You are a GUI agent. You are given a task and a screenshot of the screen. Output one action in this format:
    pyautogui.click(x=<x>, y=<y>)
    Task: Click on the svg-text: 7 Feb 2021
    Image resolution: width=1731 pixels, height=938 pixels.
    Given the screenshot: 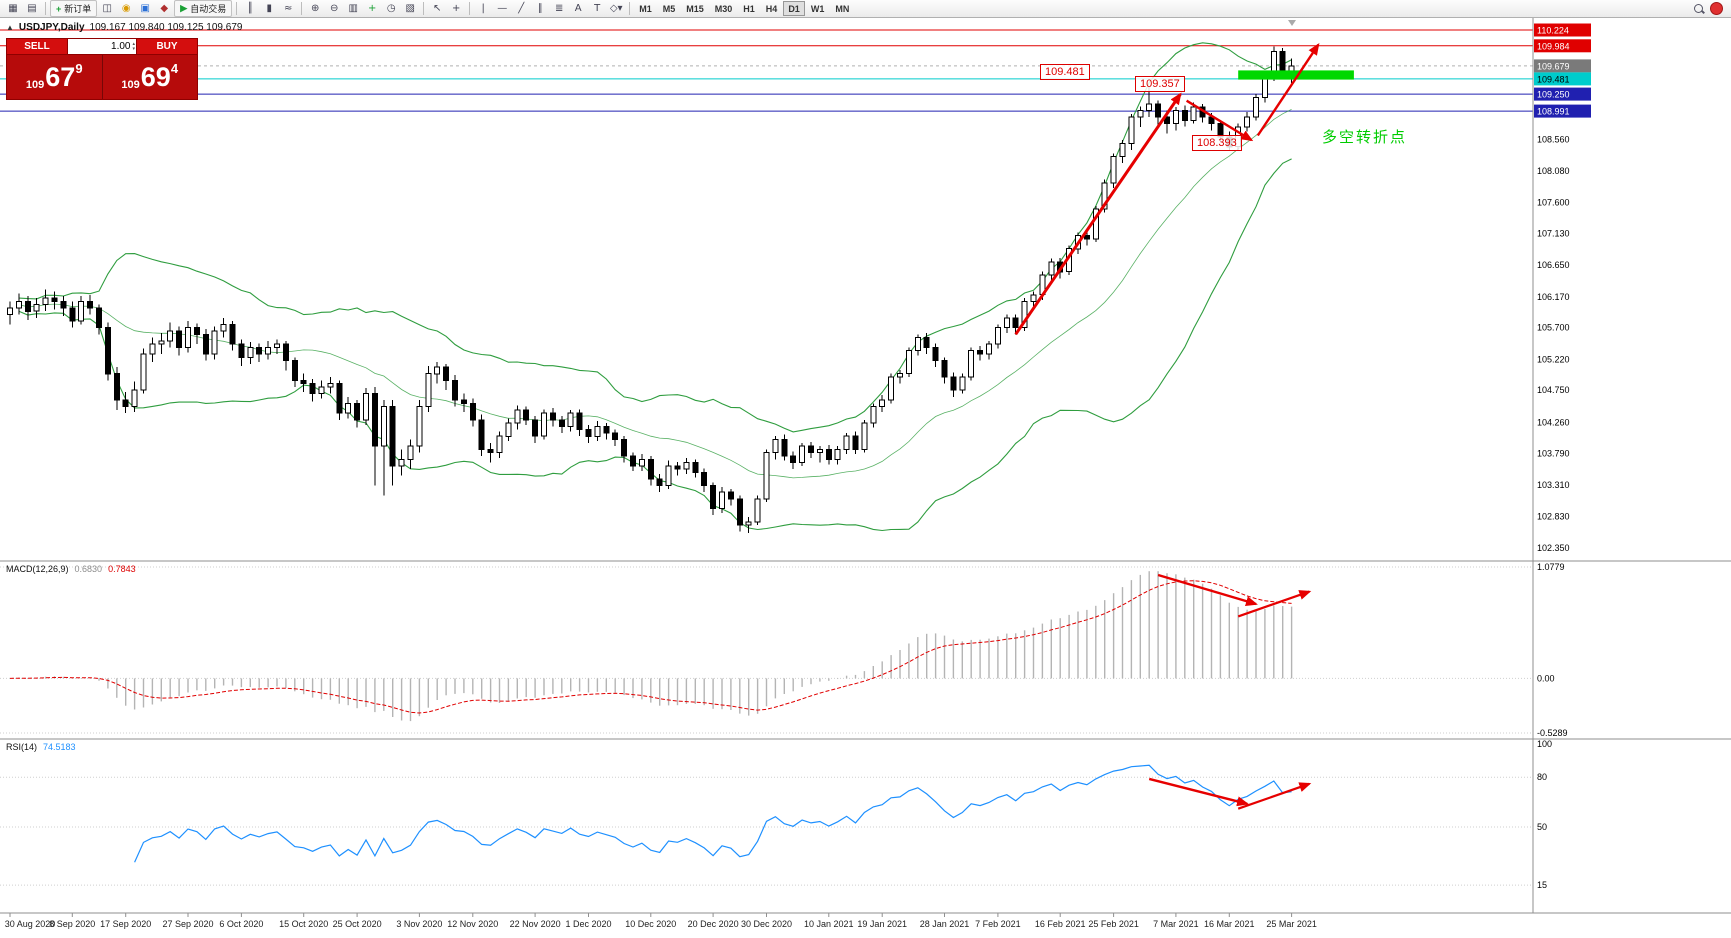 What is the action you would take?
    pyautogui.click(x=998, y=924)
    